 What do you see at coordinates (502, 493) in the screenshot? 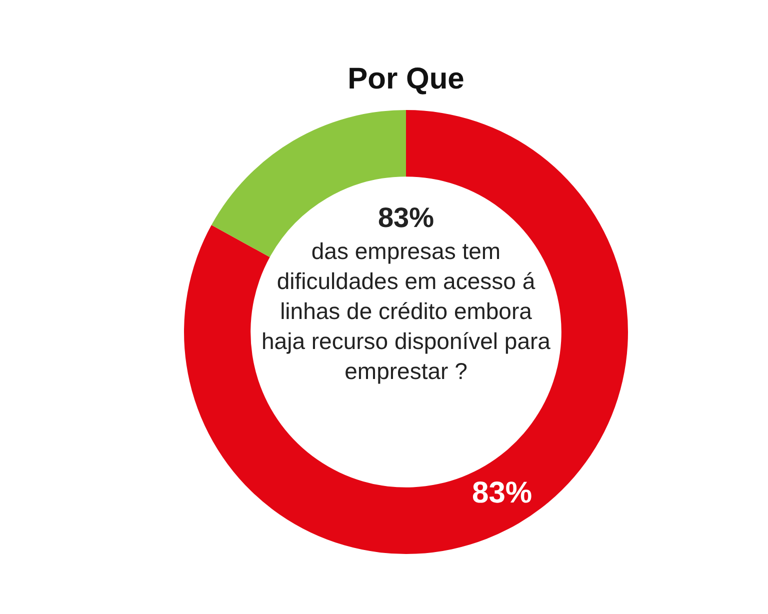
I see `data-label: 83%` at bounding box center [502, 493].